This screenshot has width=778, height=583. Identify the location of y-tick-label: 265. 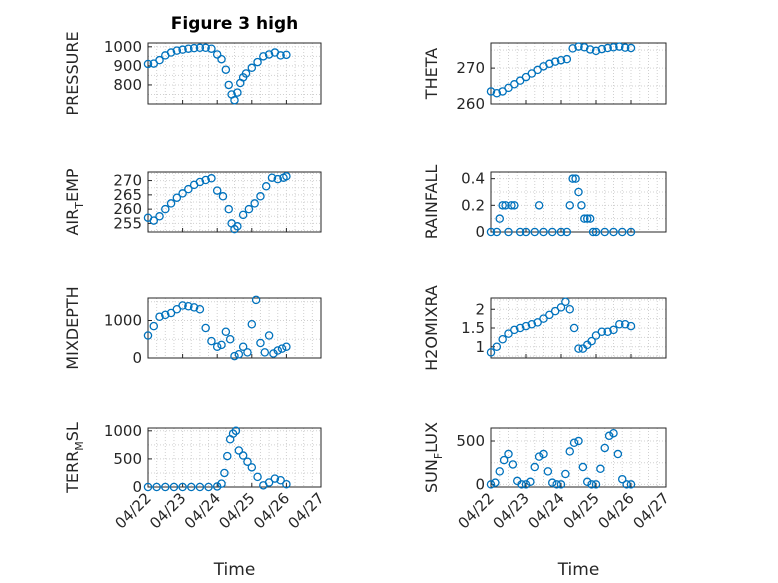
(127, 195).